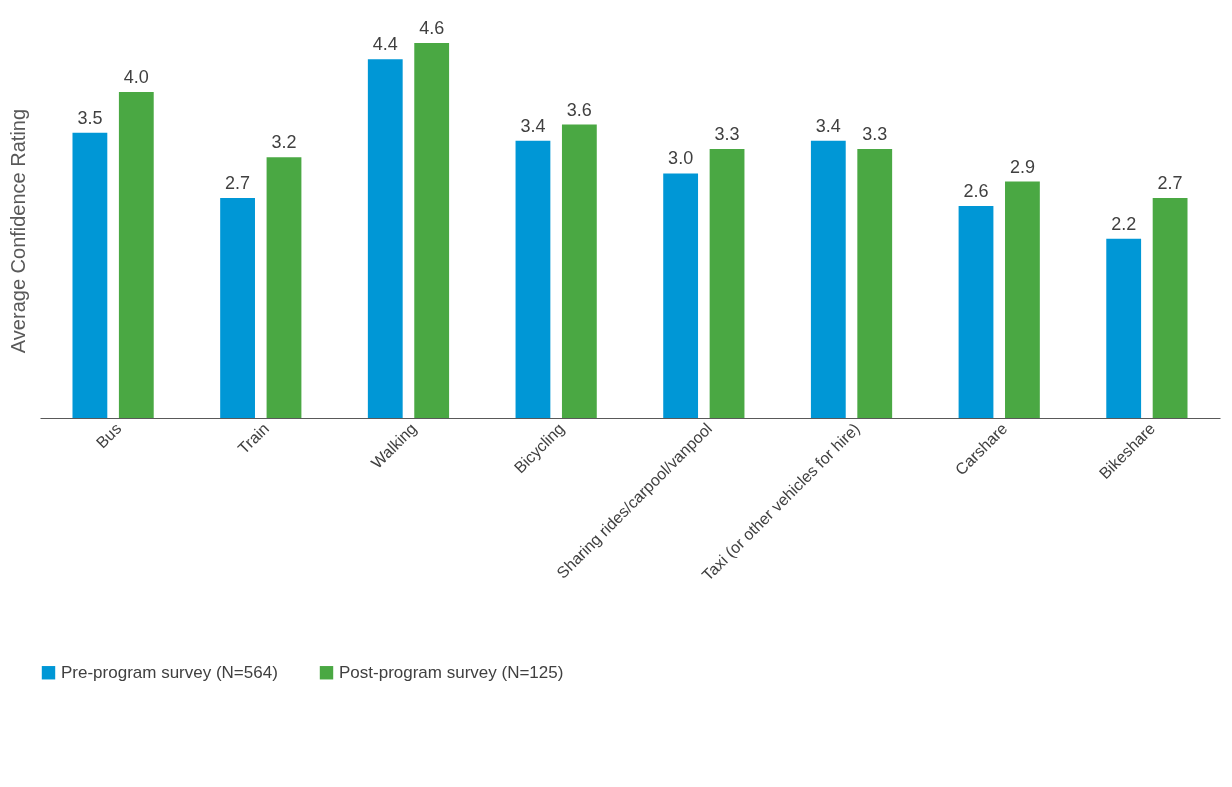  What do you see at coordinates (451, 672) in the screenshot?
I see `legend-label: Post-program survey (N=125)` at bounding box center [451, 672].